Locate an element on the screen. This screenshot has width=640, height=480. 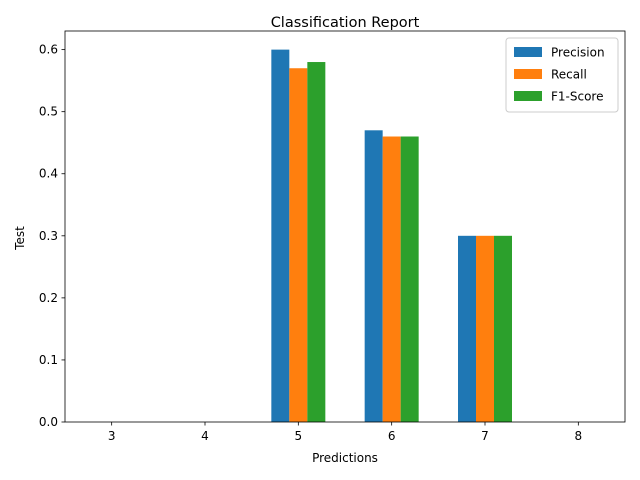
legend: Precision Recall F1-Score is located at coordinates (562, 75).